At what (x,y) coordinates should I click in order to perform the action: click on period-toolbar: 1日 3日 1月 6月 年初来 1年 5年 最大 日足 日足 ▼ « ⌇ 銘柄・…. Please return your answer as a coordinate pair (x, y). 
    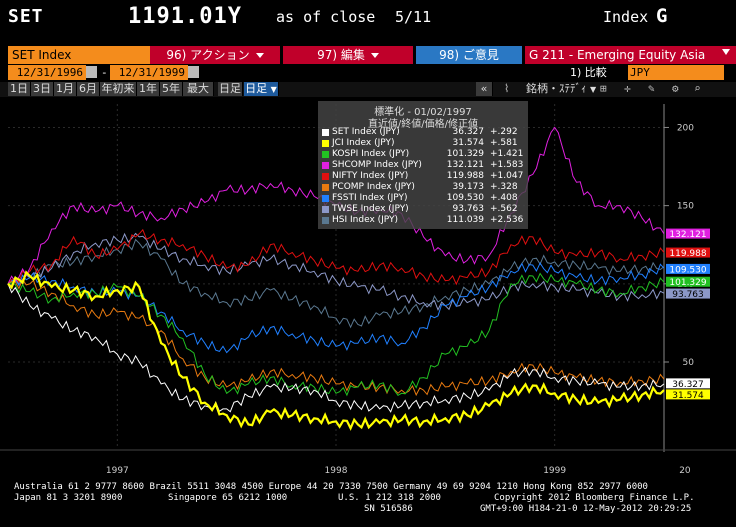
    Looking at the image, I should click on (368, 89).